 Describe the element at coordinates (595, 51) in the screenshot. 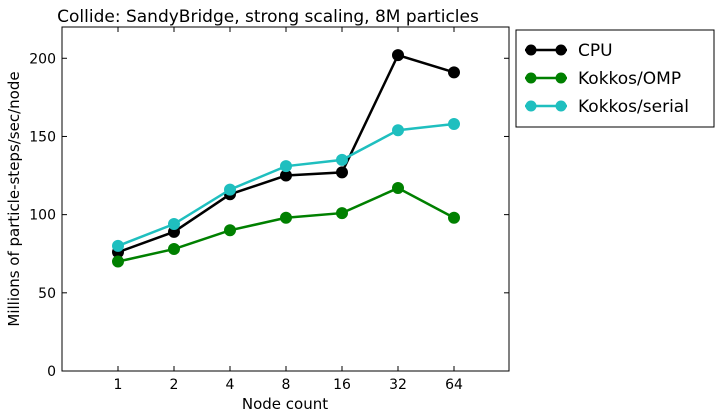

I see `legend-label: CPU` at that location.